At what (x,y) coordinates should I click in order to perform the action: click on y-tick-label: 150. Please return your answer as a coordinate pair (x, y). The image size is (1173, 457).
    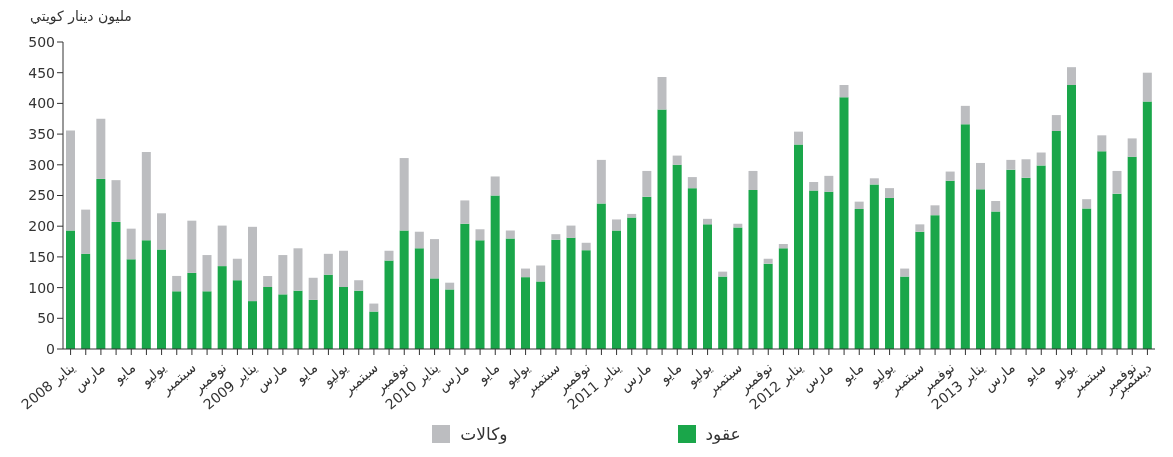
    Looking at the image, I should click on (41, 256).